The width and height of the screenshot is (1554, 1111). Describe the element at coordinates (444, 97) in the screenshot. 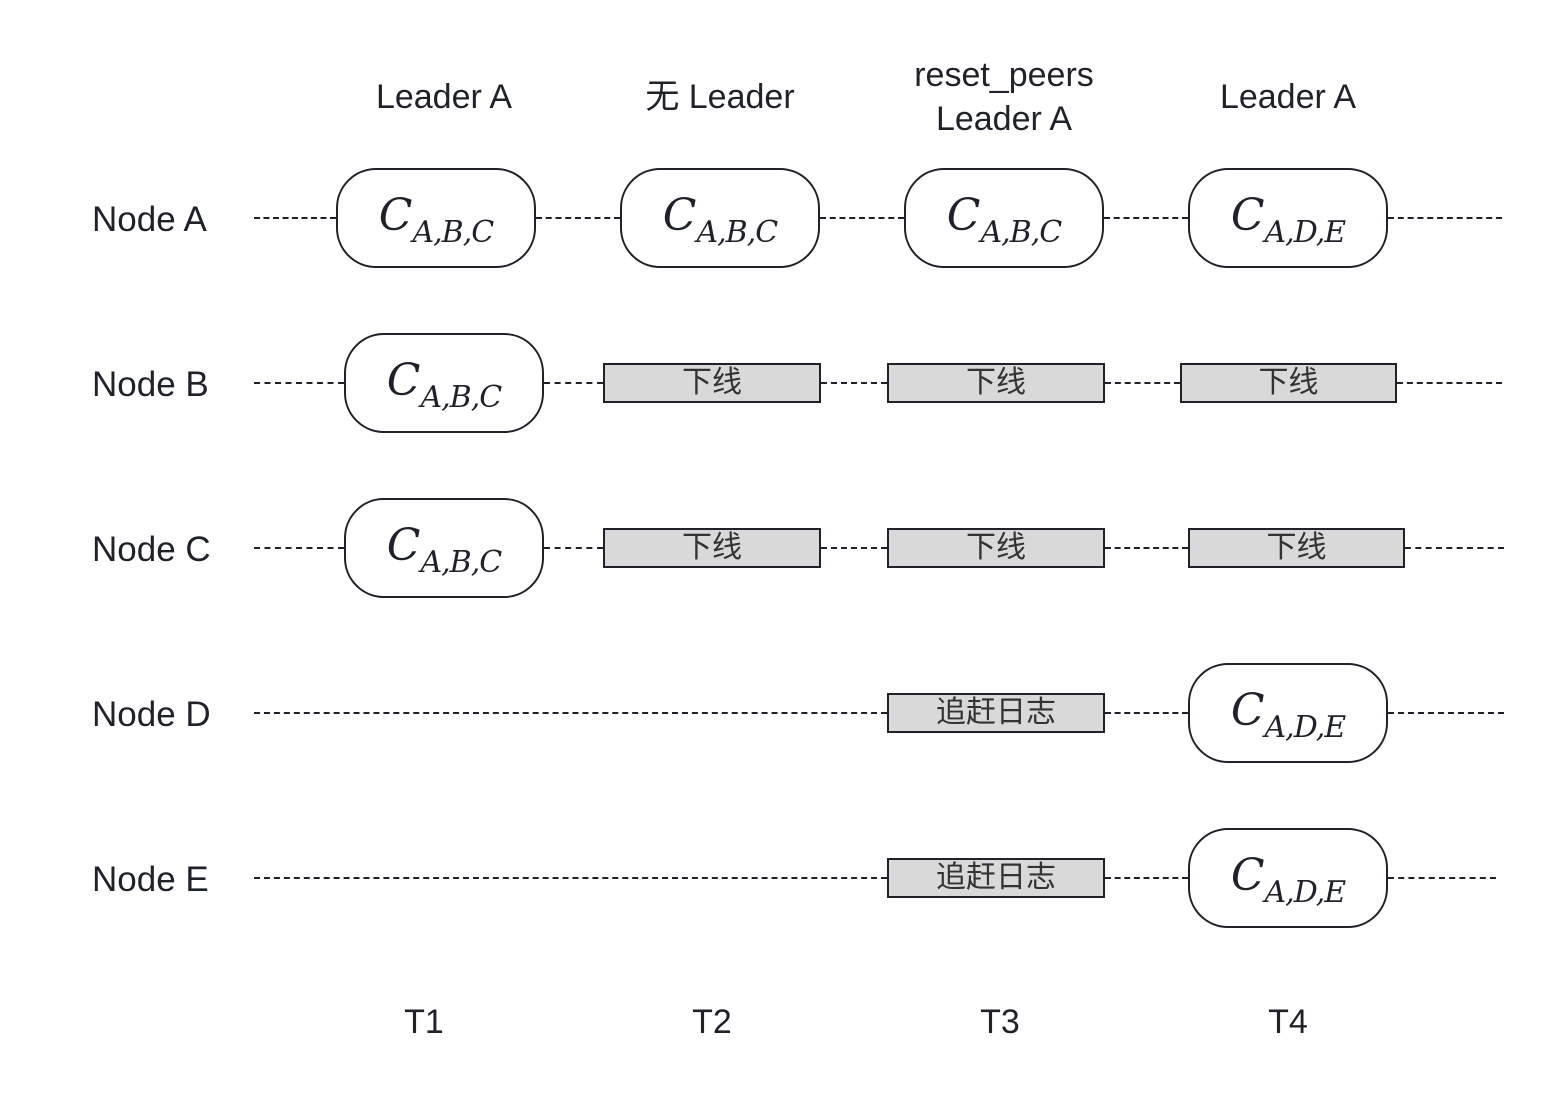

I see `header-t1: Leader A` at that location.